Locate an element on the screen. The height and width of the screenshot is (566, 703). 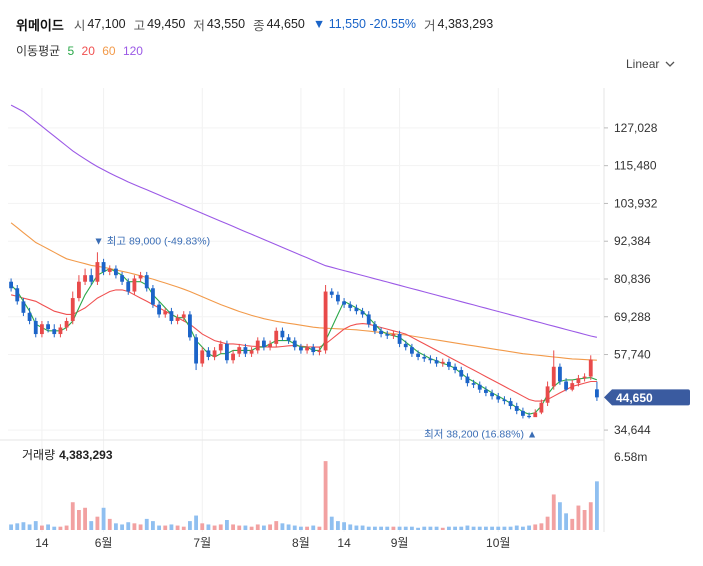
low-value: 43,550 is located at coordinates (226, 24).